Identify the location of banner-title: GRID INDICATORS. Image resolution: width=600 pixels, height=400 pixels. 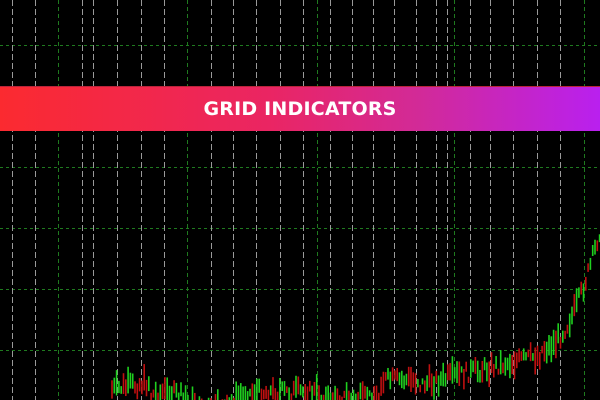
(300, 109).